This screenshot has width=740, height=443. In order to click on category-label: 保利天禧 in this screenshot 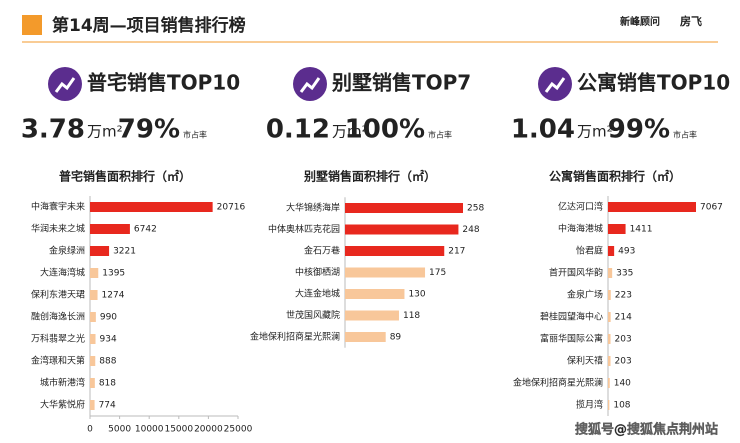, I will do `click(585, 361)`.